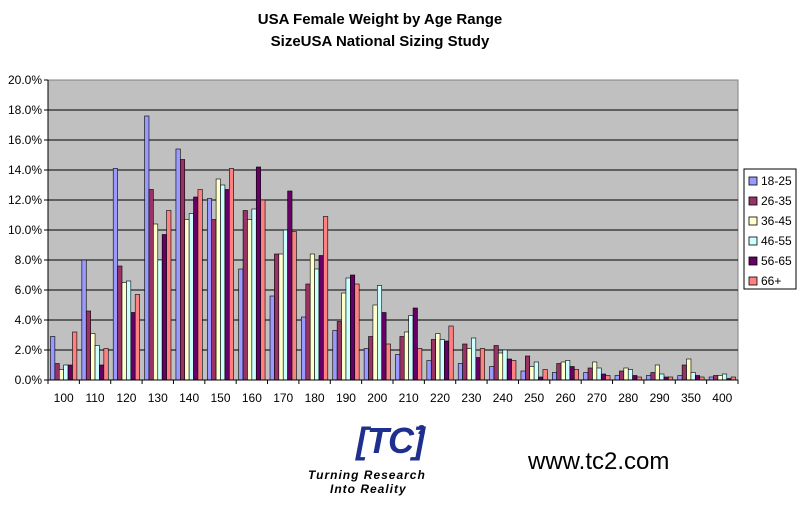  Describe the element at coordinates (597, 398) in the screenshot. I see `x-tick-label: 270` at that location.